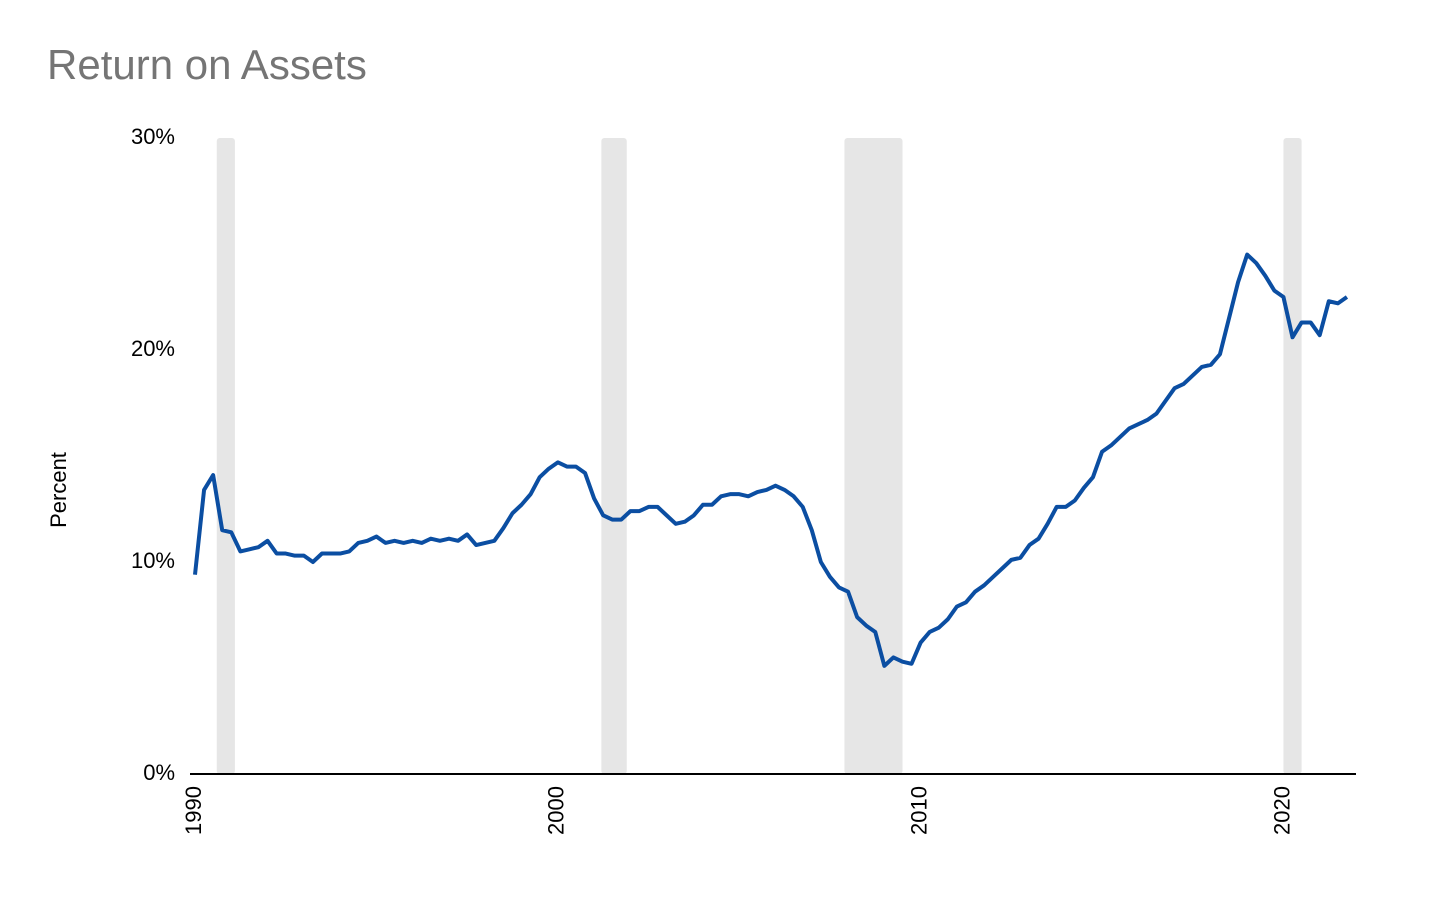  I want to click on y-tick-label: 30%, so click(153, 136).